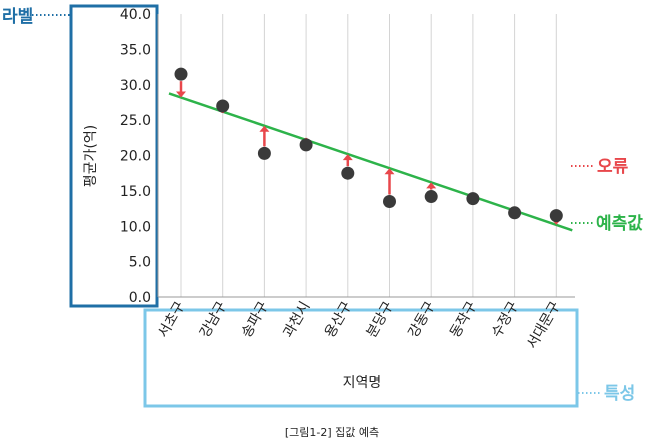  Describe the element at coordinates (619, 224) in the screenshot. I see `prediction-callout: 예측값` at that location.